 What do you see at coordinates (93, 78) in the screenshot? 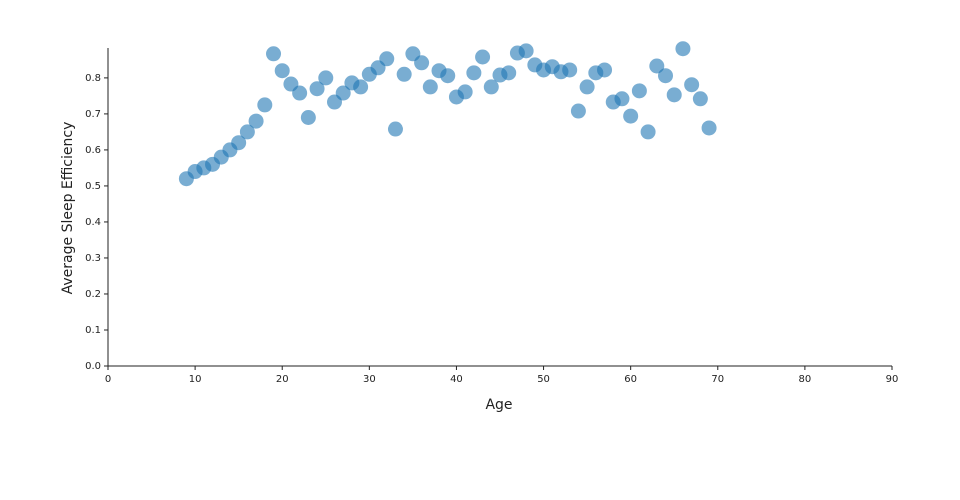
I see `y-tick-label: 0.8` at bounding box center [93, 78].